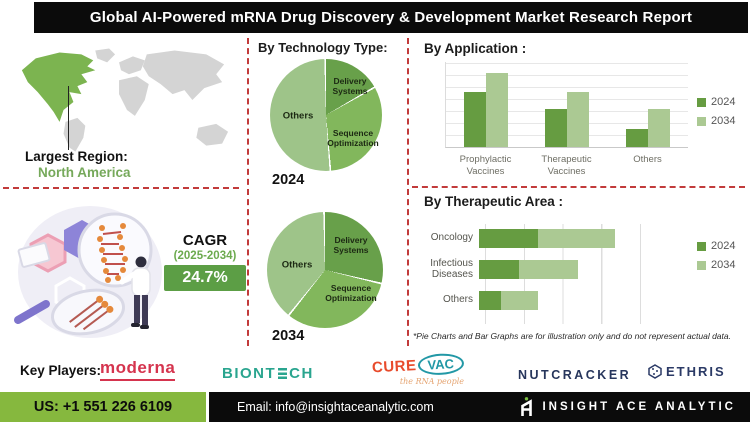  Describe the element at coordinates (575, 375) in the screenshot. I see `nutcracker-logo: NUTCRACKER` at that location.